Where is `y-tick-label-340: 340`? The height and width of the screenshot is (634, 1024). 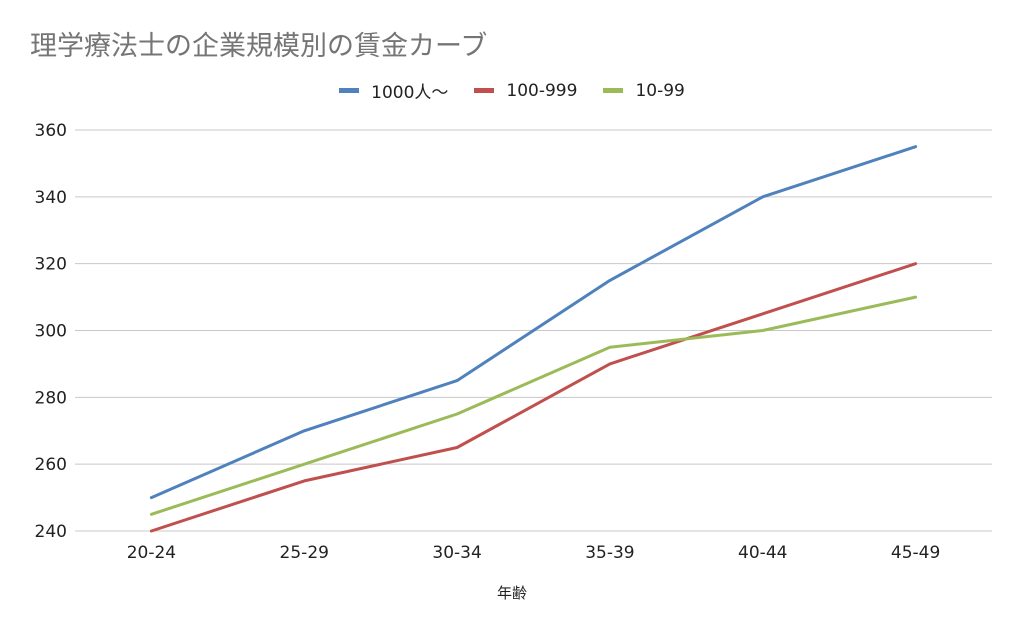 y-tick-label-340: 340 is located at coordinates (51, 198).